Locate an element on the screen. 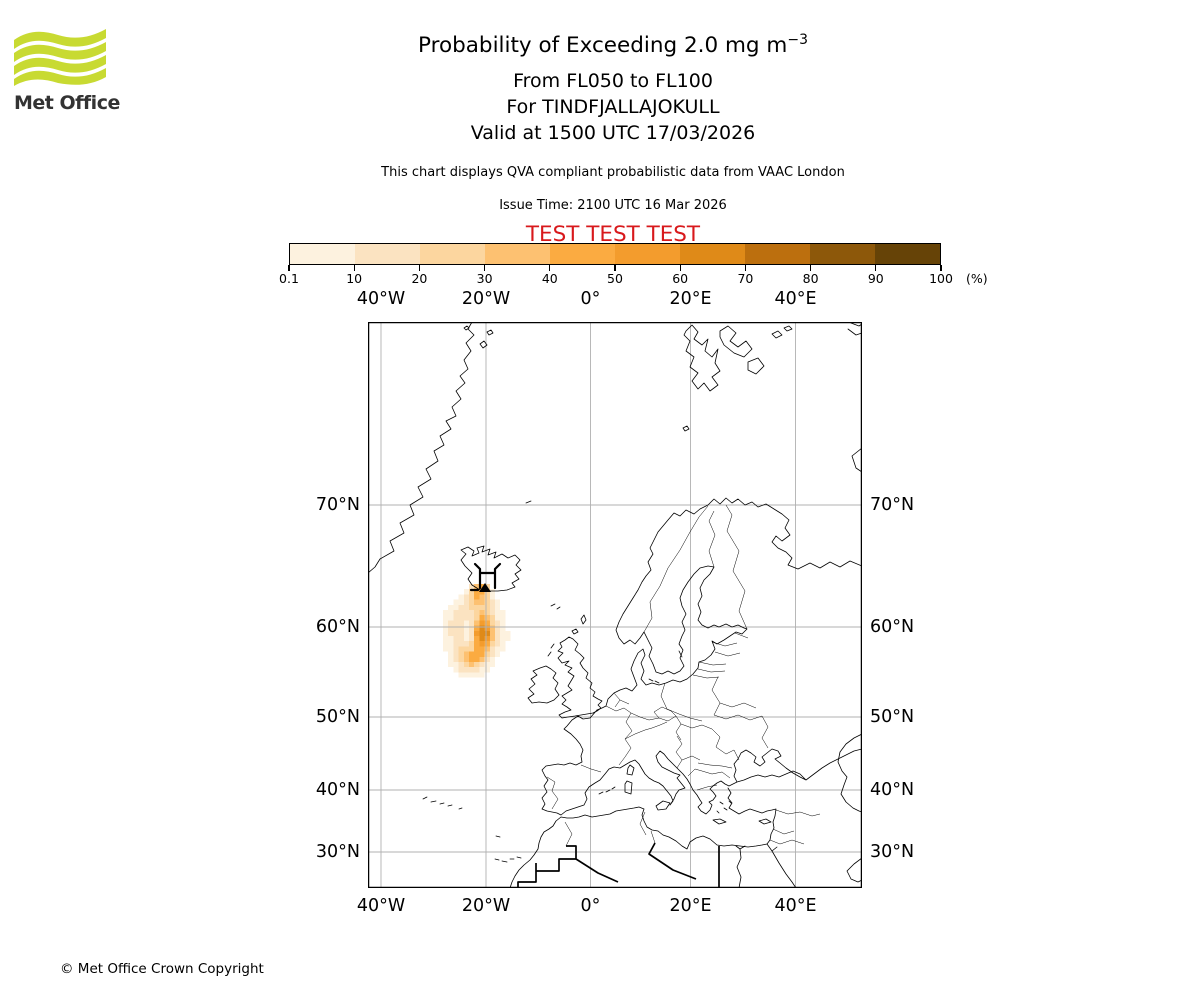 Image resolution: width=1200 pixels, height=1000 pixels. y-tick-left-0: 70°N is located at coordinates (337, 505).